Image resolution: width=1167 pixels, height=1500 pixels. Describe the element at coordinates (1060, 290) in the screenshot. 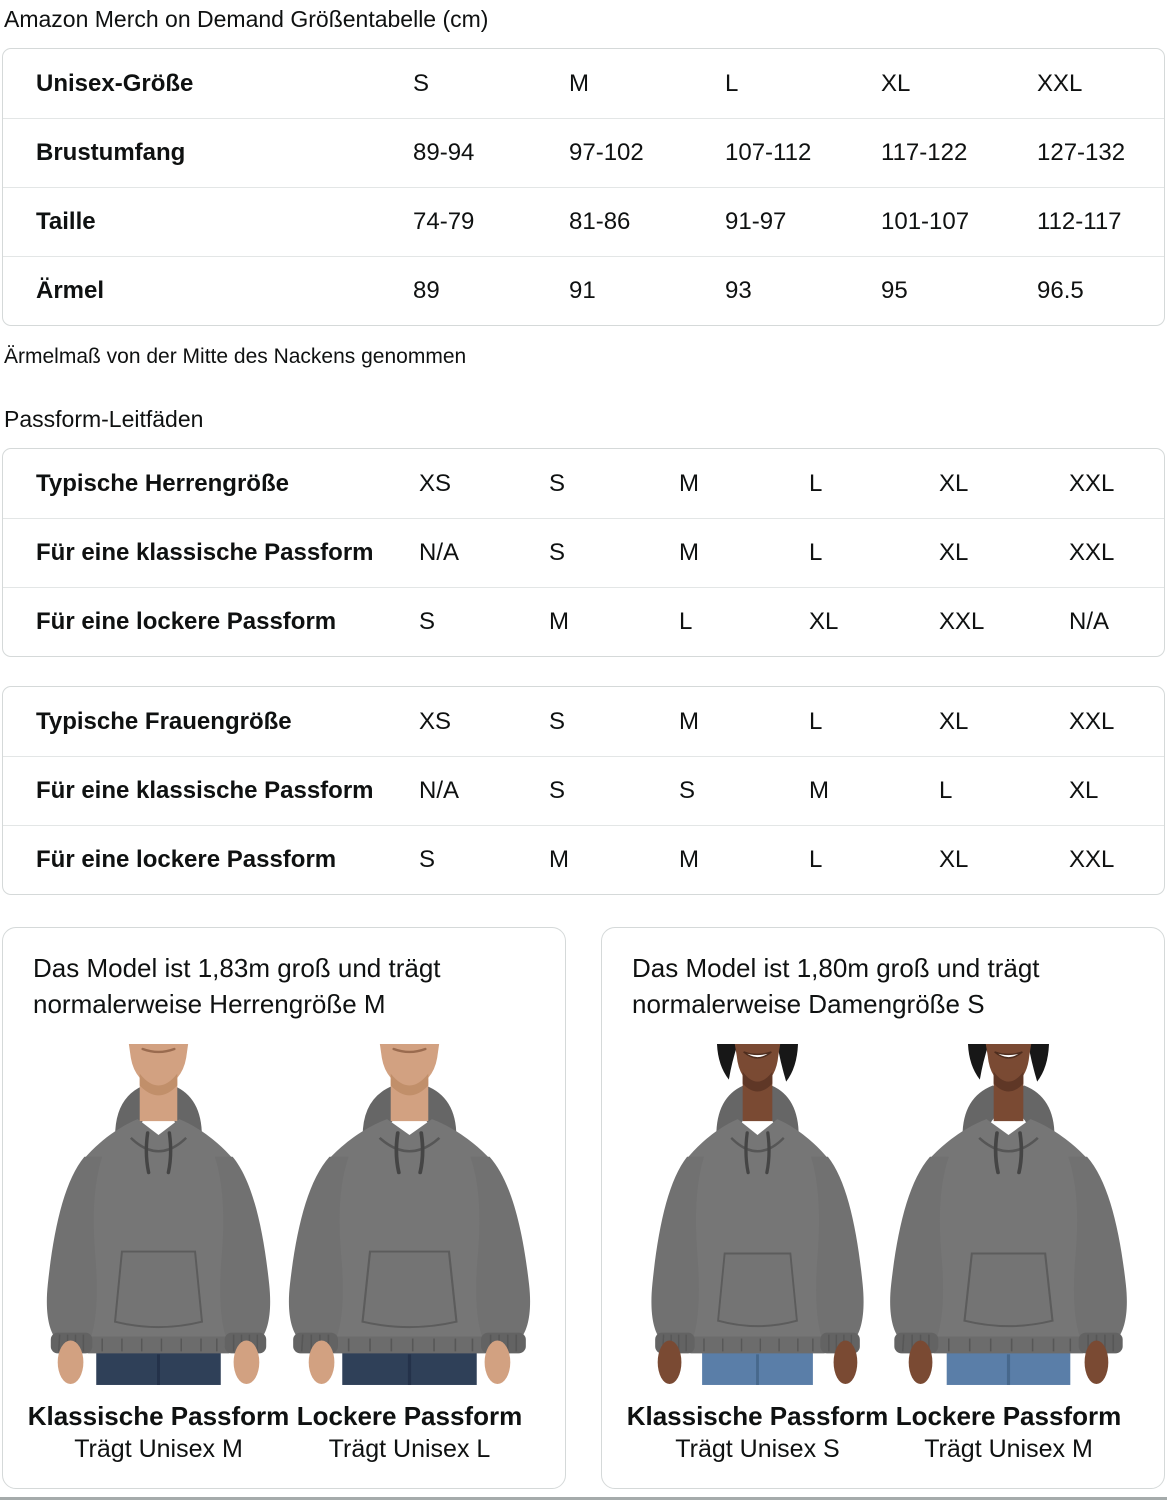

I see `size-cell: 96.5` at that location.